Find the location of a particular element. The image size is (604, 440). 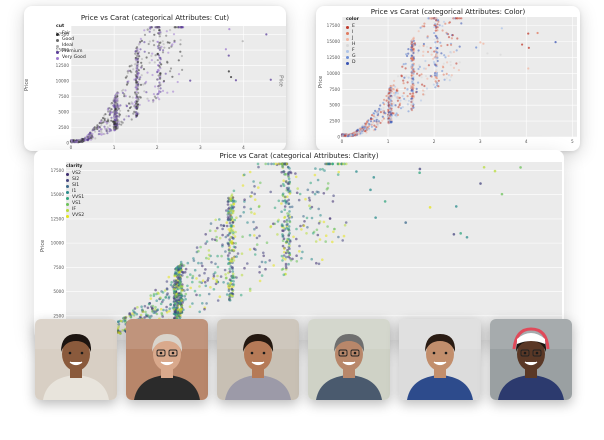

legend-label: VVS2 is located at coordinates (78, 215).